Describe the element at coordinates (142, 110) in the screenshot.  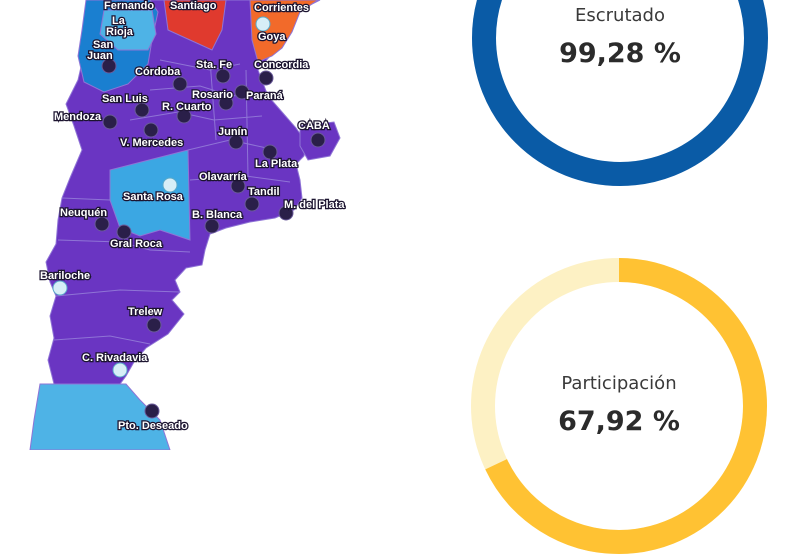
I see `marker-san-luis` at that location.